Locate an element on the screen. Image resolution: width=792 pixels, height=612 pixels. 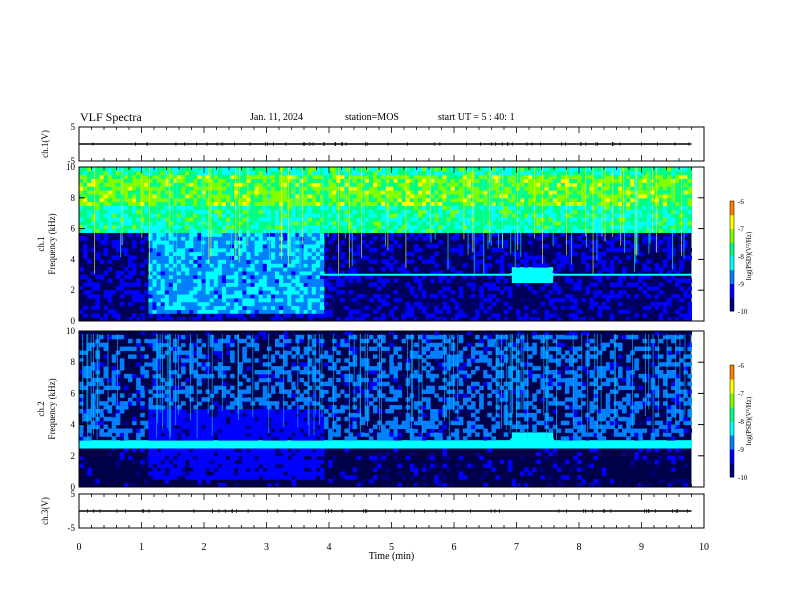
ch1-spectrogram-tick-label: 6 is located at coordinates (73, 229).